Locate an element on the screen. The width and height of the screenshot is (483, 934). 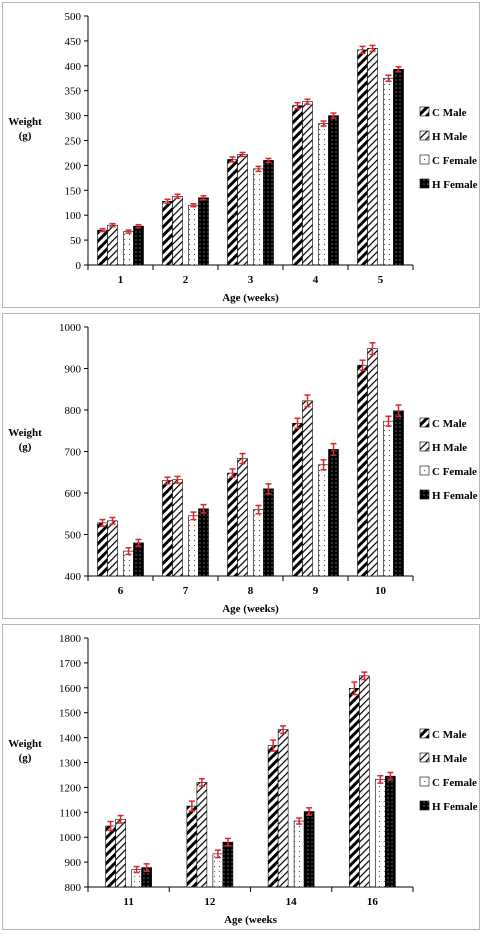
y-axis-label: (g) is located at coordinates (25, 447).